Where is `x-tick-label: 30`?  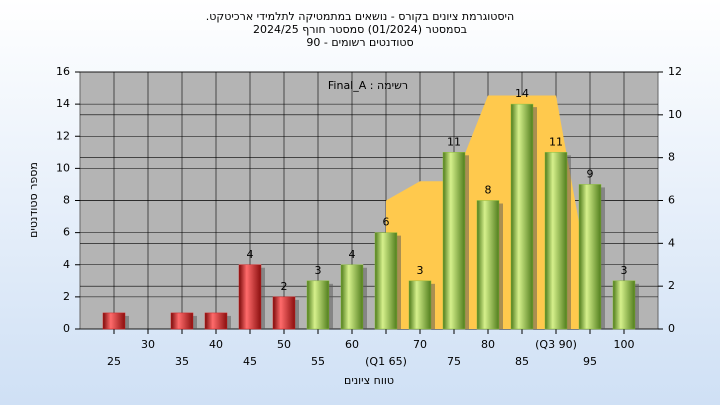
x-tick-label: 30 is located at coordinates (148, 344).